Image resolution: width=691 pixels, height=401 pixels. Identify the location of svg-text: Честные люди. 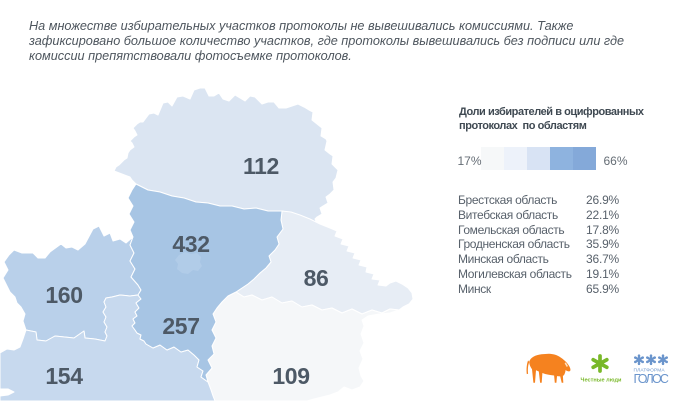
(601, 381).